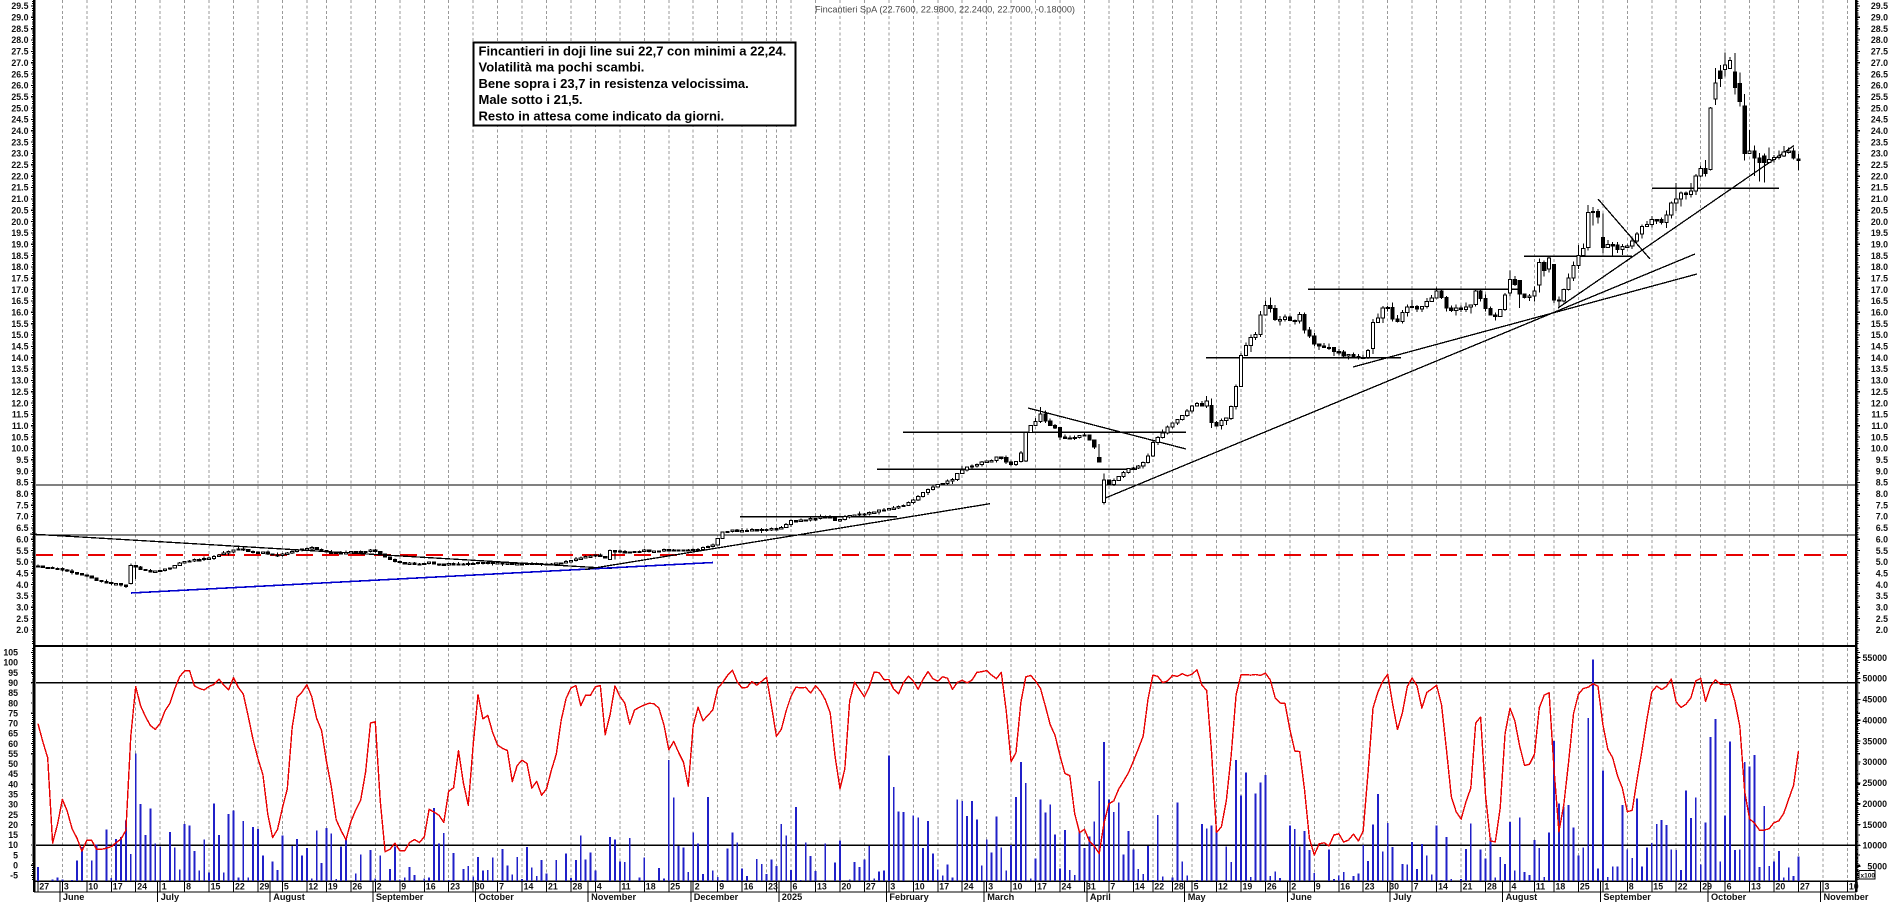 Image resolution: width=1890 pixels, height=907 pixels. Describe the element at coordinates (20, 415) in the screenshot. I see `svg-text: 11.5` at that location.